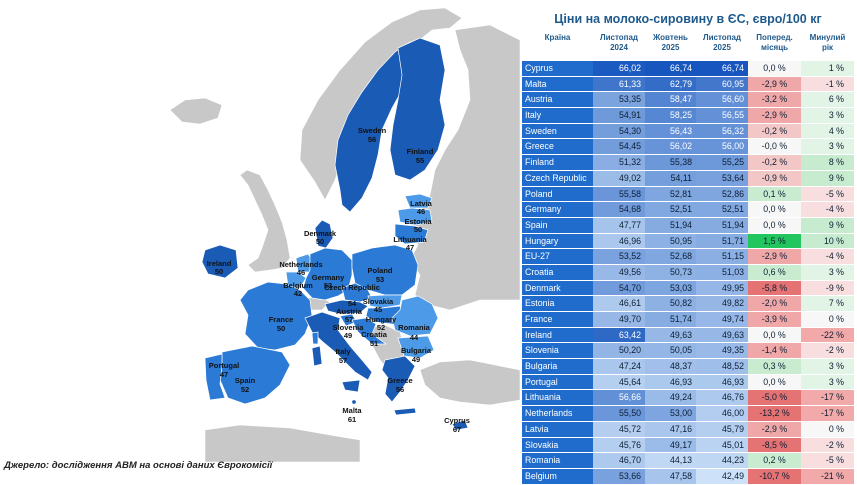  What do you see at coordinates (557, 68) in the screenshot?
I see `cell-country: Cyprus` at bounding box center [557, 68].